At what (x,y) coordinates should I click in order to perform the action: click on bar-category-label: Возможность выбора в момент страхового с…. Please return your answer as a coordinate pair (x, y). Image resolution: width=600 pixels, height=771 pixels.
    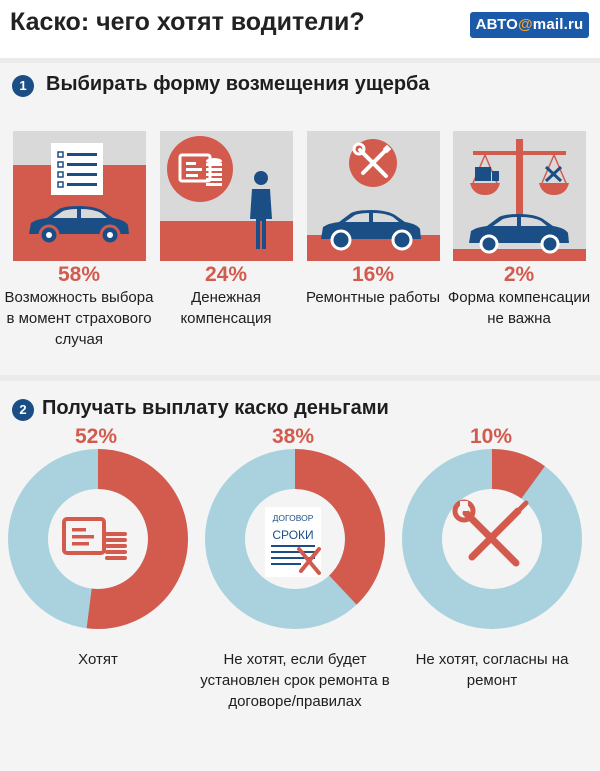
    Looking at the image, I should click on (79, 318).